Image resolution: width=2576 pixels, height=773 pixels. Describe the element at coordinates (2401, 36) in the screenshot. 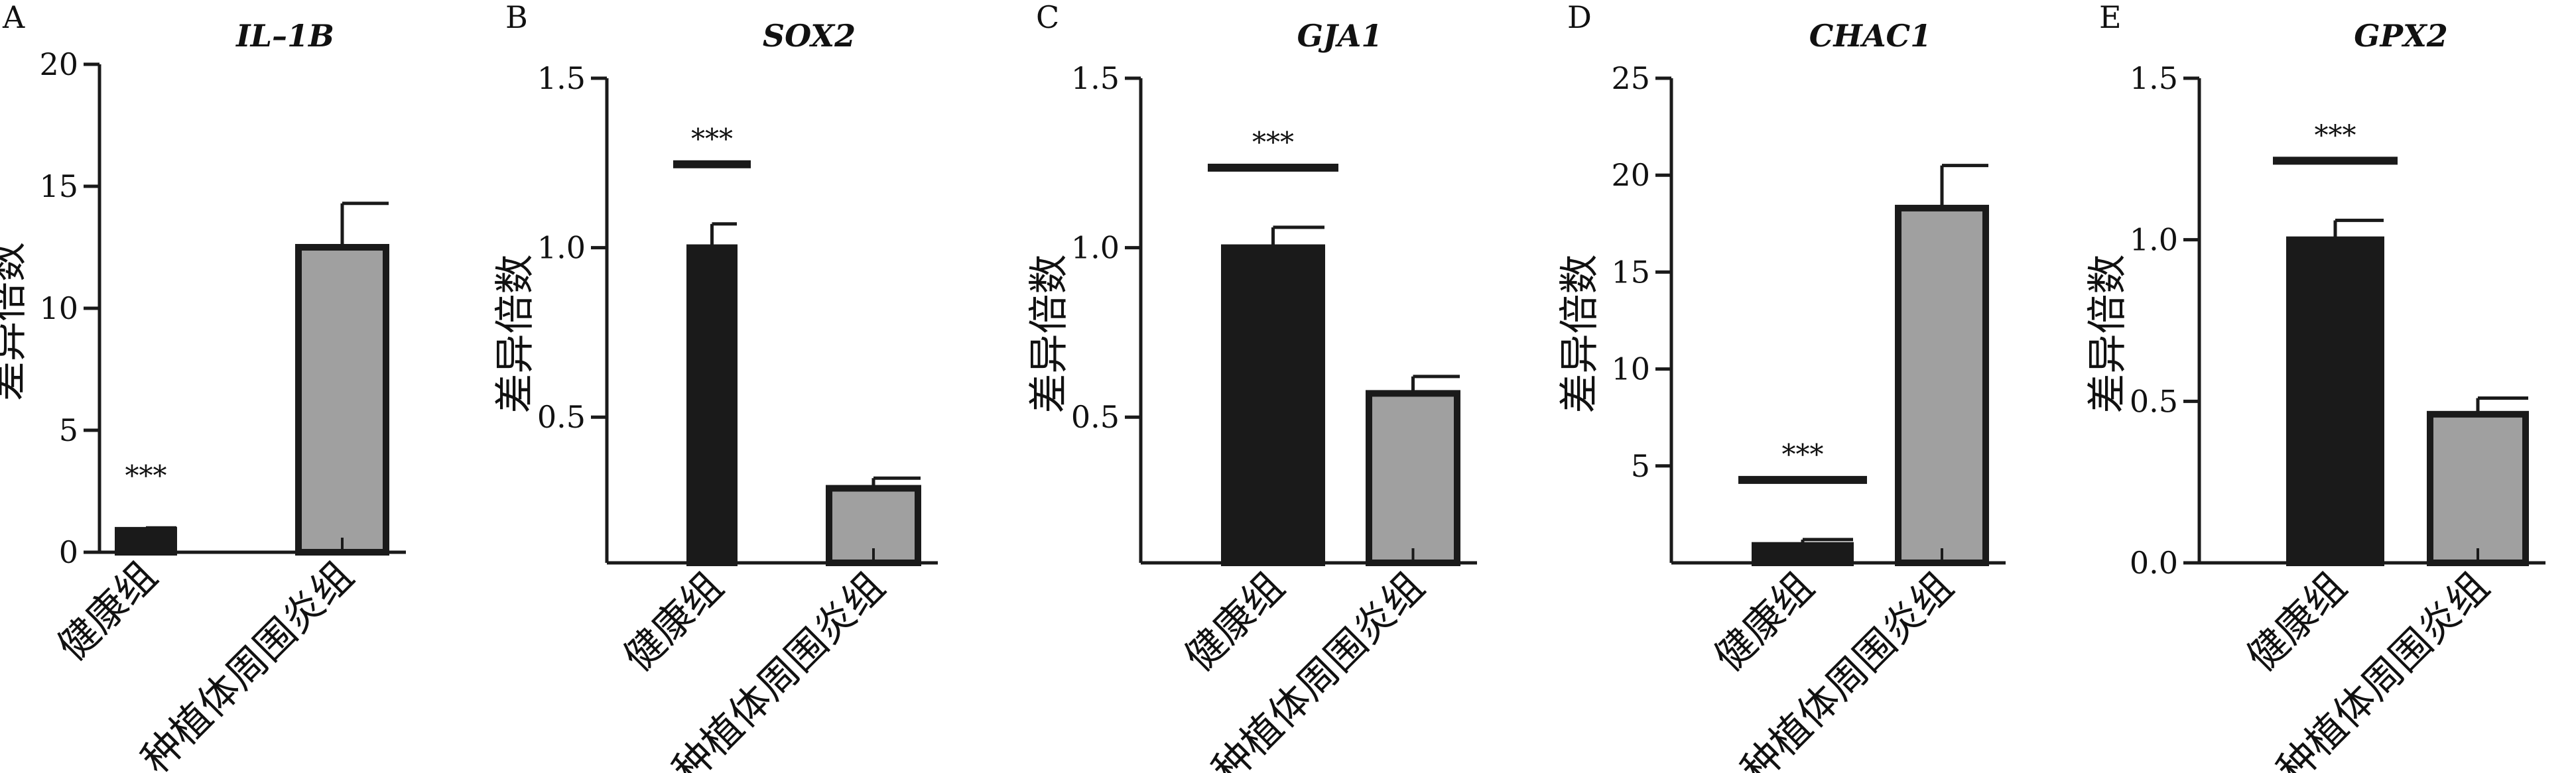

I see `chart-title: GPX2` at that location.